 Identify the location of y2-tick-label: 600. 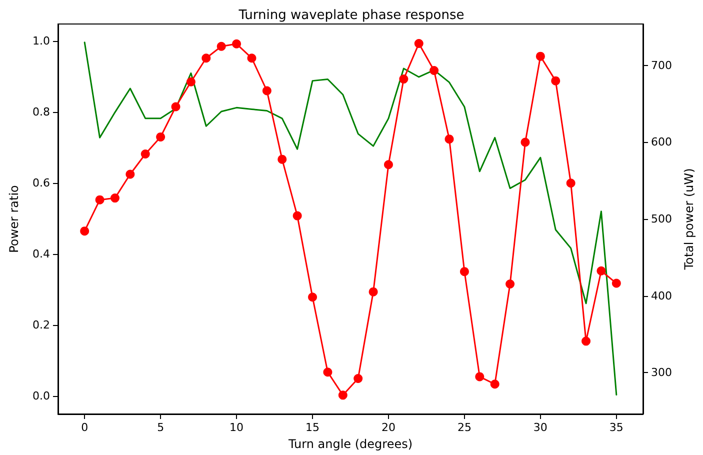
(661, 142).